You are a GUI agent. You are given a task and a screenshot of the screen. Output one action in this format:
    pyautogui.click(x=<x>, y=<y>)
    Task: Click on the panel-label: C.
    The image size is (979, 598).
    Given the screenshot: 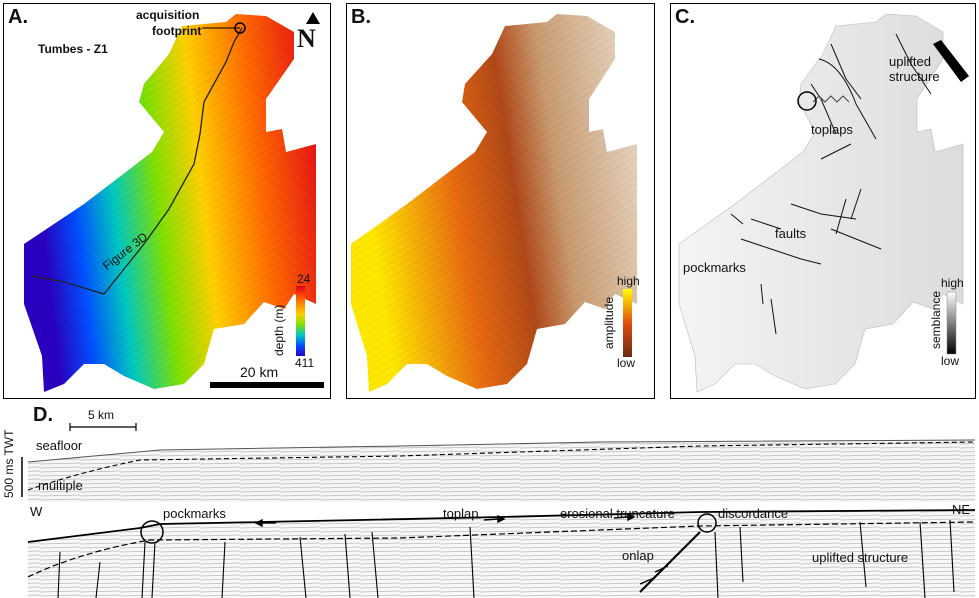 What is the action you would take?
    pyautogui.click(x=685, y=17)
    